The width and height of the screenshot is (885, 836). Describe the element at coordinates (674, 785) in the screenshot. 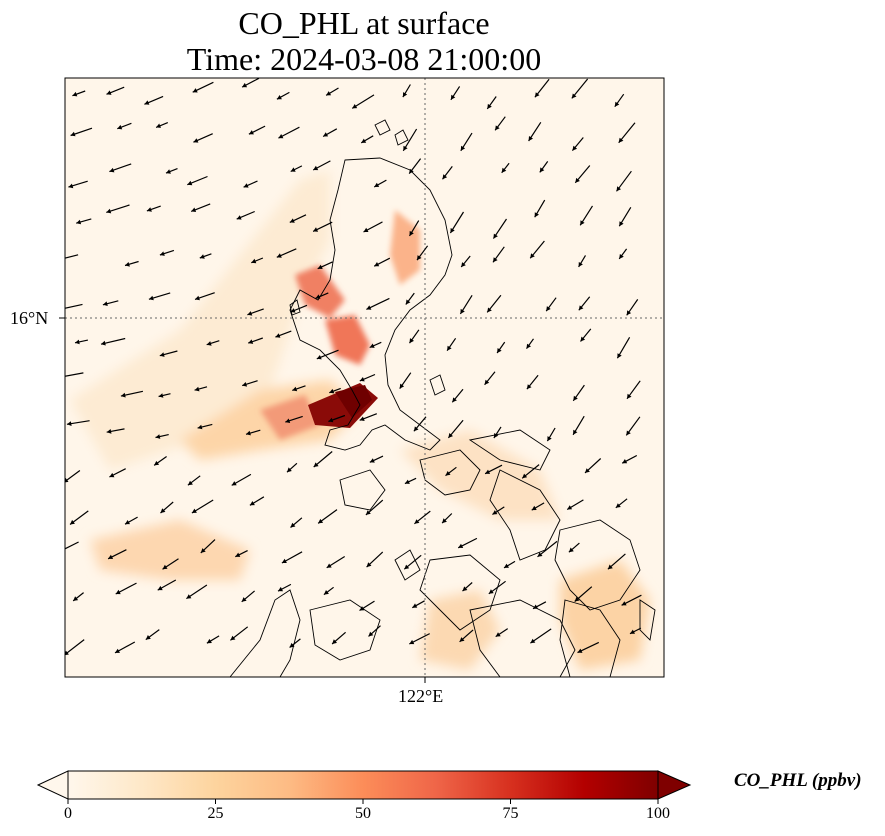

I see `colorbar-extend-max` at that location.